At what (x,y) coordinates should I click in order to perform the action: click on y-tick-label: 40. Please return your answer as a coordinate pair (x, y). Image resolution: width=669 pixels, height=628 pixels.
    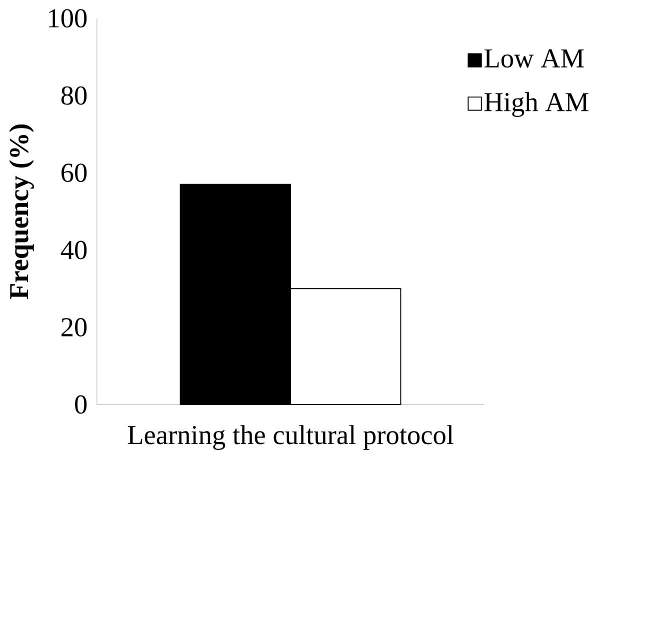
    Looking at the image, I should click on (73, 249).